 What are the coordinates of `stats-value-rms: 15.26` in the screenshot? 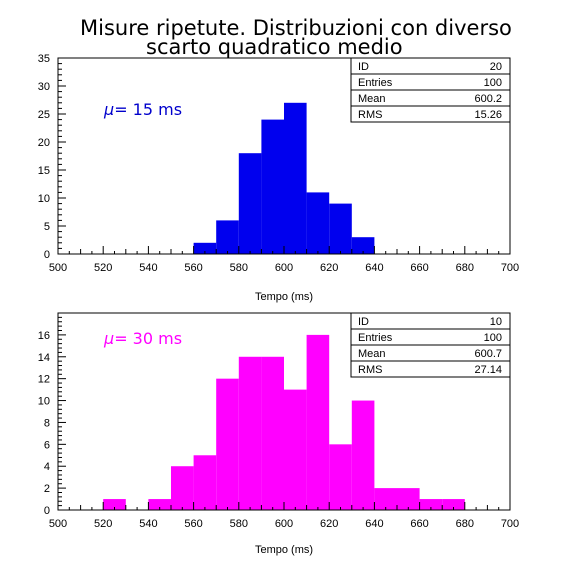 It's located at (488, 115).